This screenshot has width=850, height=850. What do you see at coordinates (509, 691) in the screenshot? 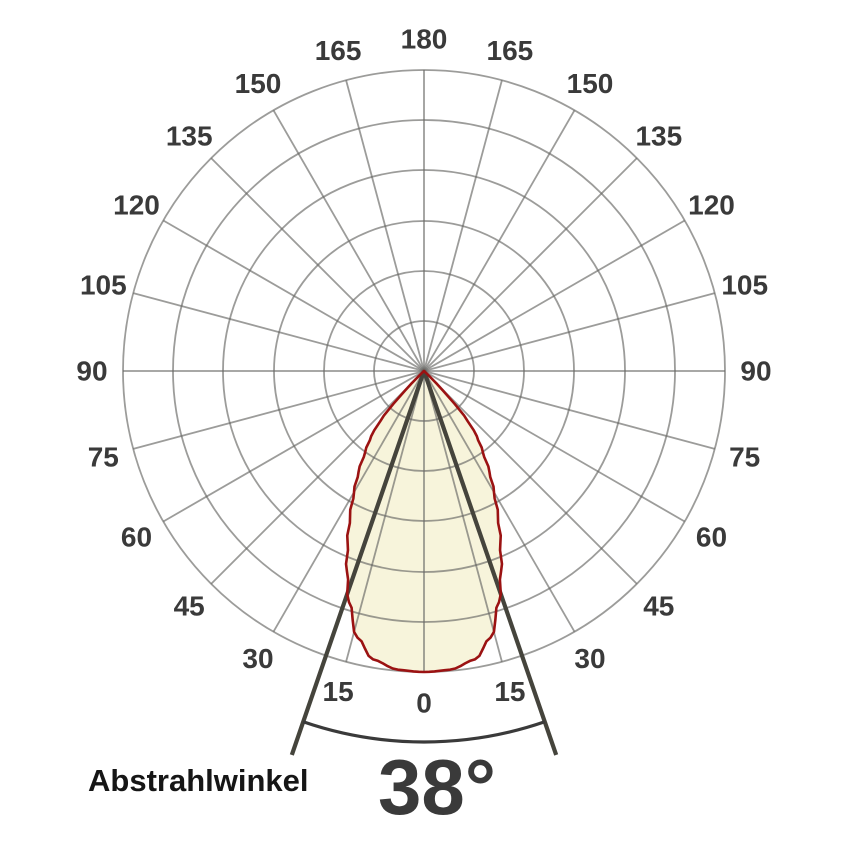
I see `angle-label-right-15: 15` at bounding box center [509, 691].